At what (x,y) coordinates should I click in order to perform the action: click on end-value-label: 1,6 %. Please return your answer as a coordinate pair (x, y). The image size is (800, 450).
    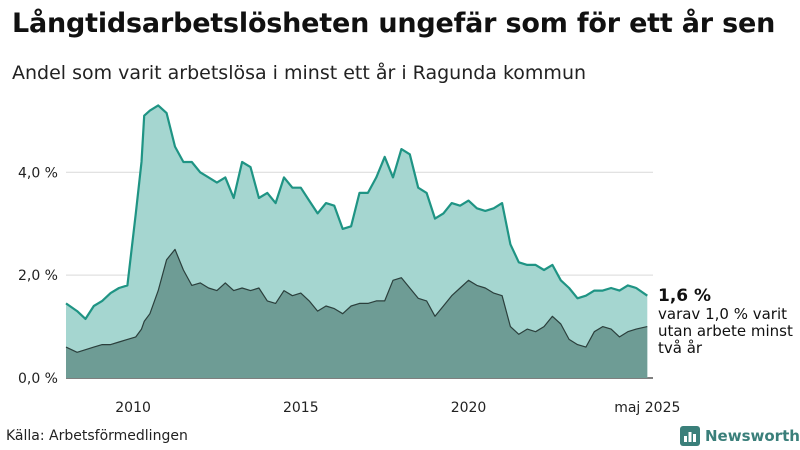
    Looking at the image, I should click on (685, 296).